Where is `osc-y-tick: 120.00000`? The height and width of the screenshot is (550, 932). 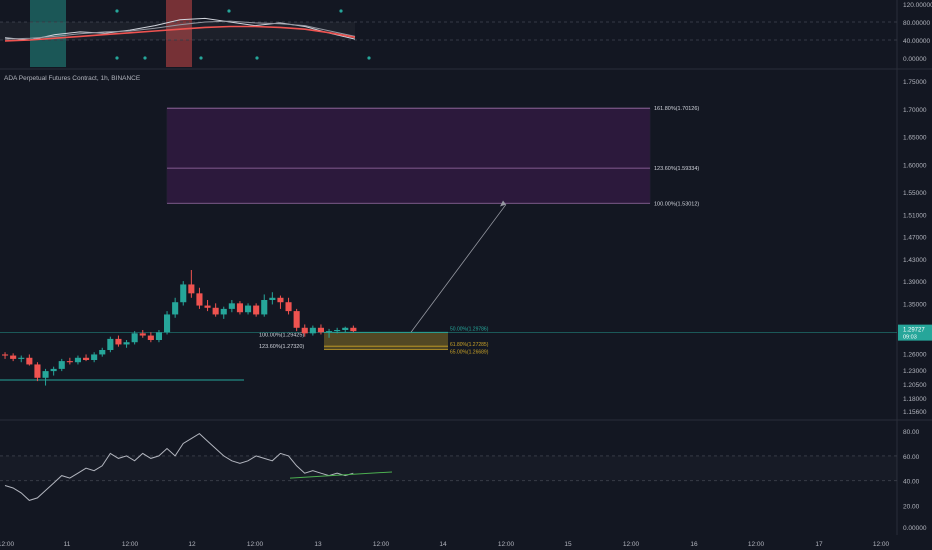 osc-y-tick: 120.00000 is located at coordinates (917, 5).